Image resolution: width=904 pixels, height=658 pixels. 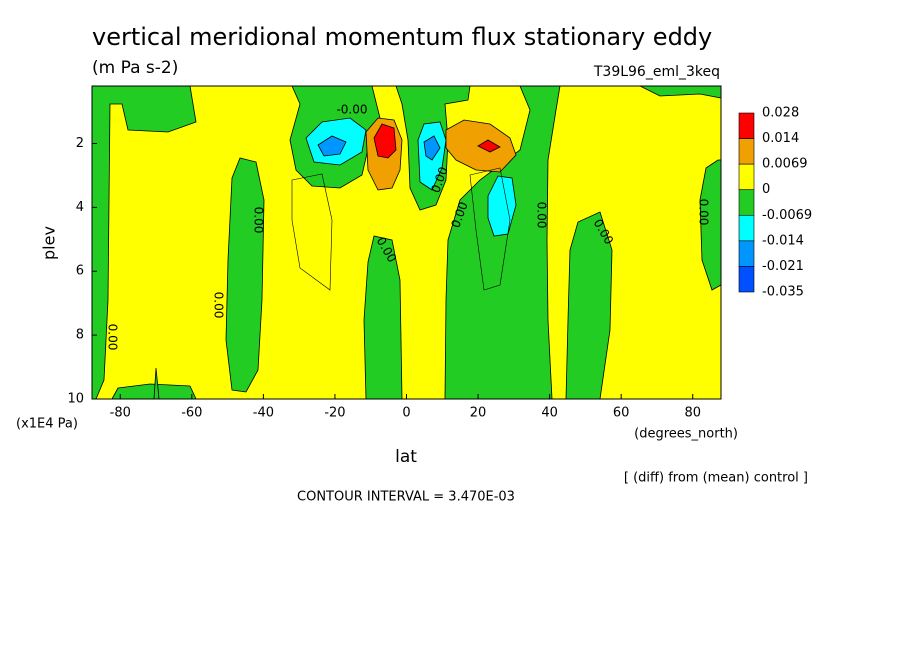 What do you see at coordinates (686, 434) in the screenshot?
I see `x-unit: (degrees_north)` at bounding box center [686, 434].